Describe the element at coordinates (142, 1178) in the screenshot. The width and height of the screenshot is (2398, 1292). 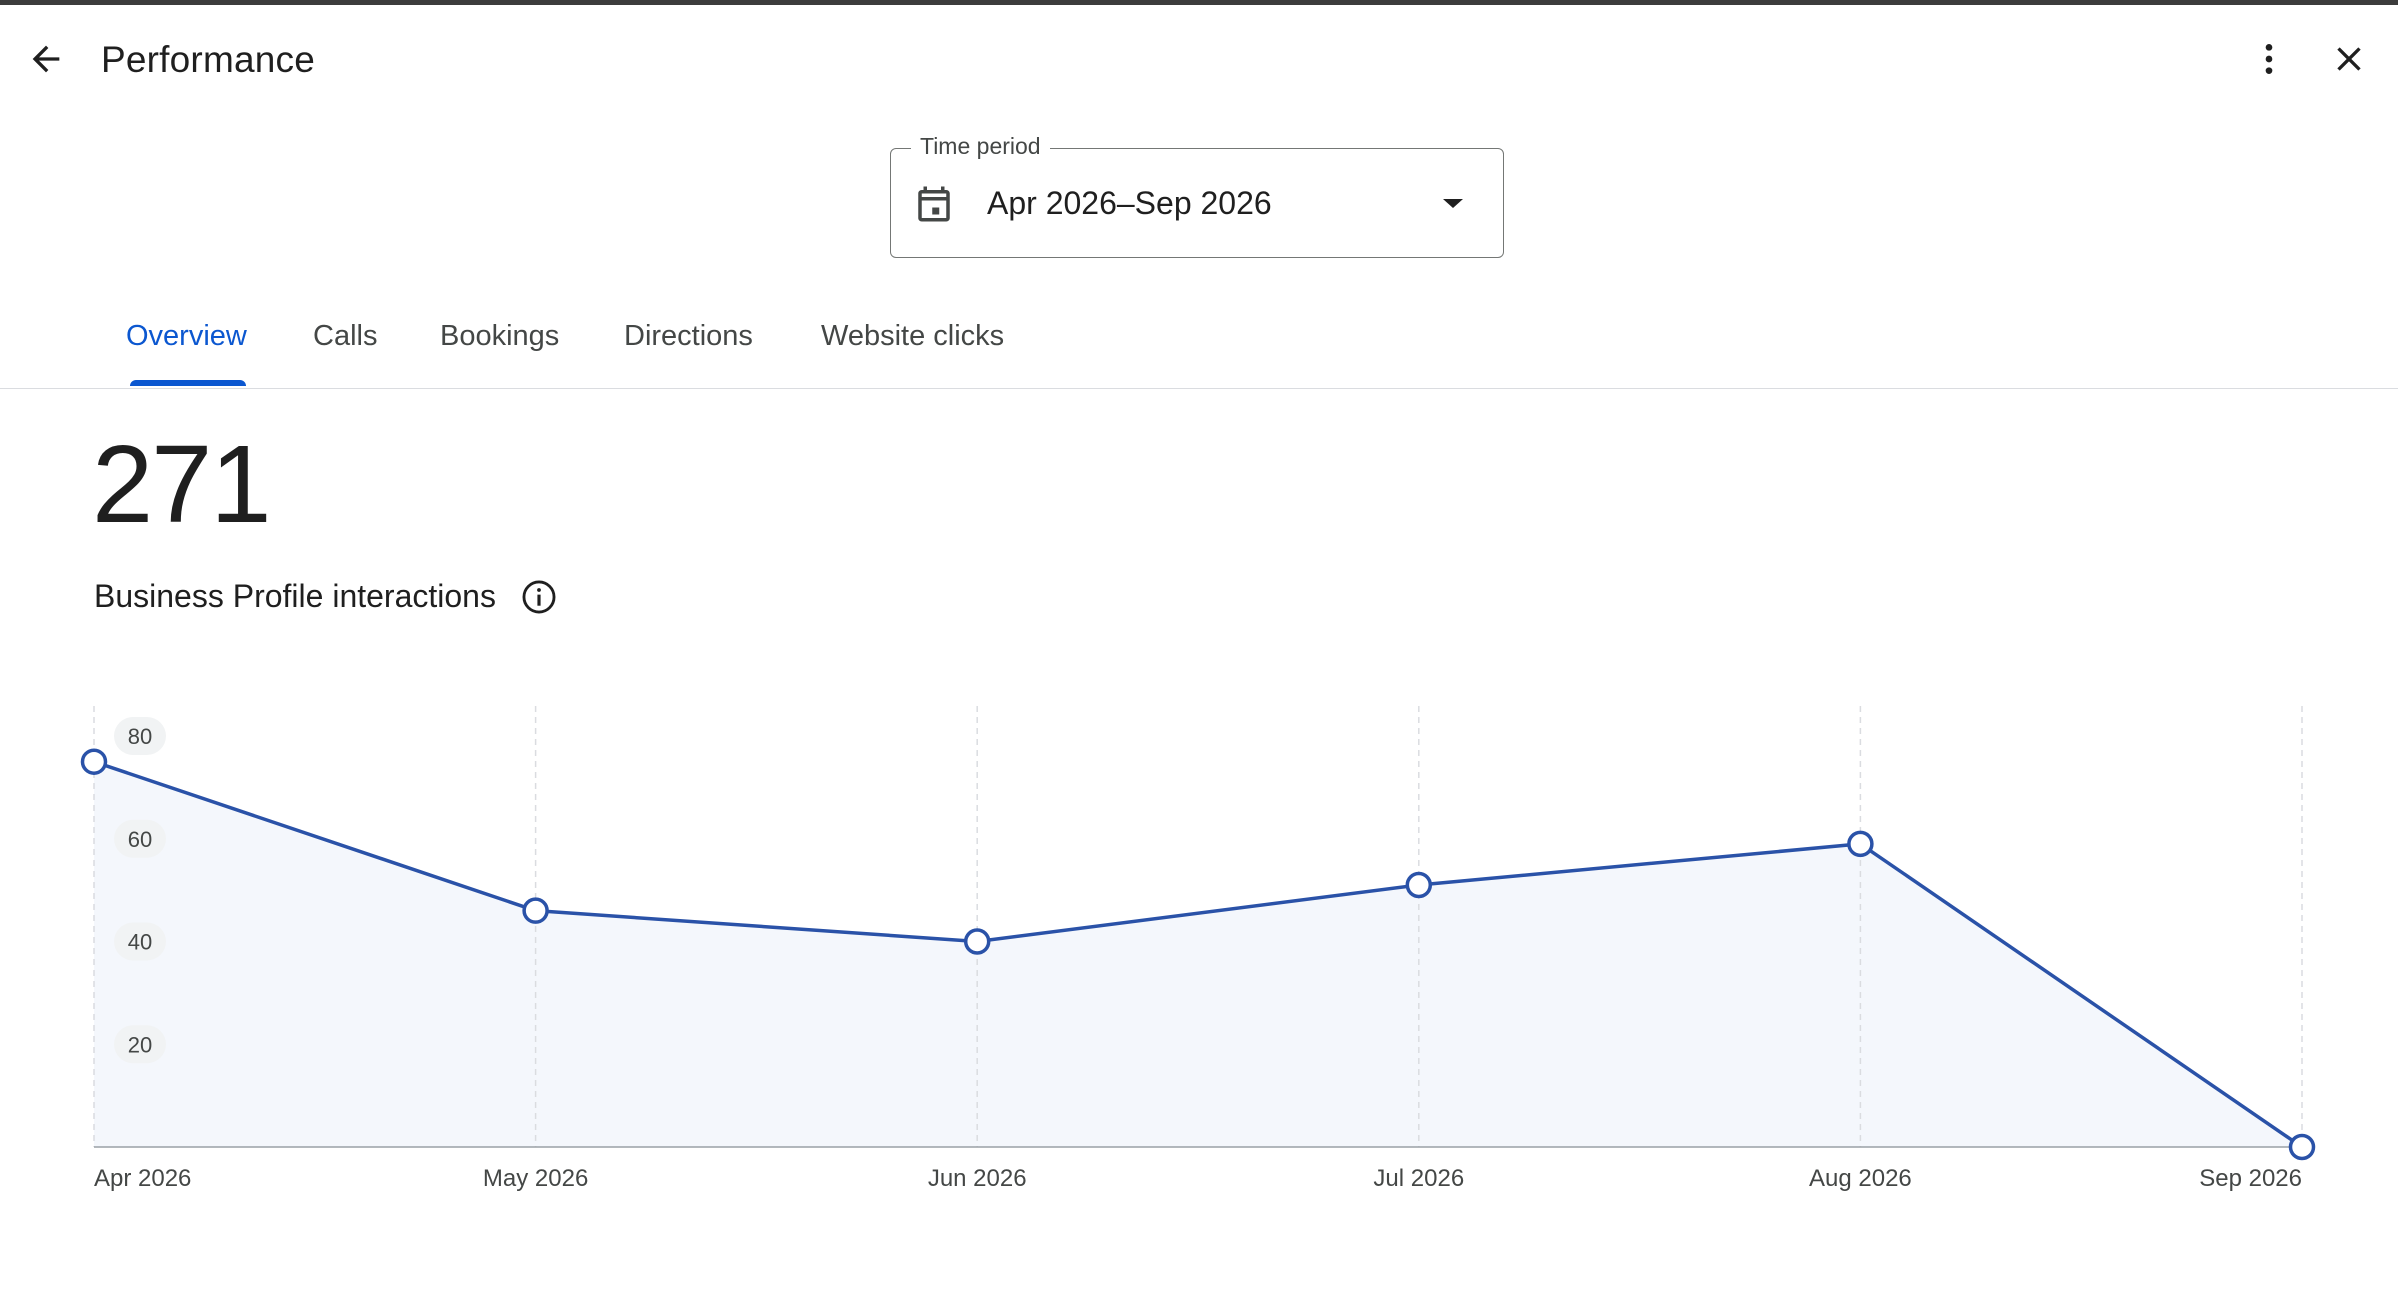
I see `x-tick-label: Apr 2026` at that location.